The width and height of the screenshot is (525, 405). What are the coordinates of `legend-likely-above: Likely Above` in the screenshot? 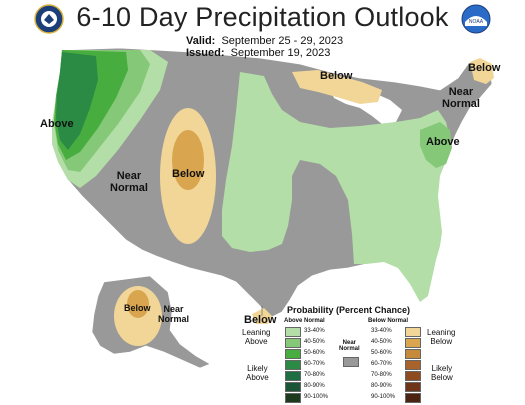 It's located at (257, 373).